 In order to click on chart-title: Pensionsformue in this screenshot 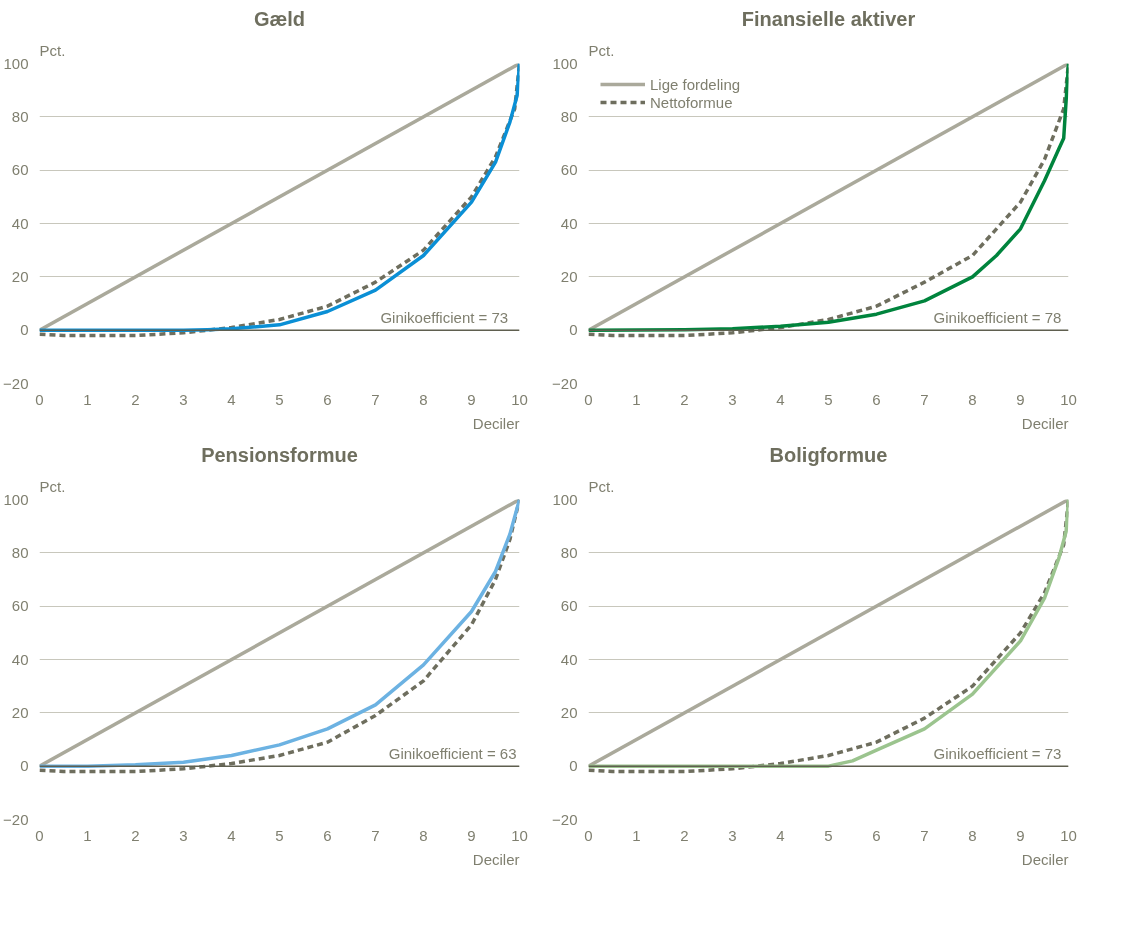, I will do `click(279, 454)`.